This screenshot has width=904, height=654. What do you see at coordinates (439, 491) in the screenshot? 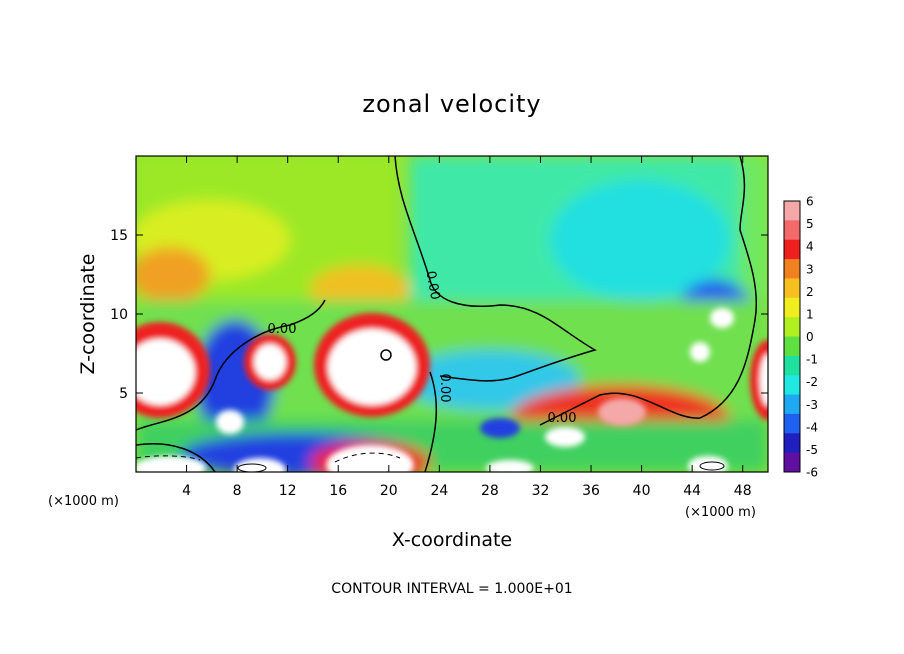
I see `x-tick-label: 24` at bounding box center [439, 491].